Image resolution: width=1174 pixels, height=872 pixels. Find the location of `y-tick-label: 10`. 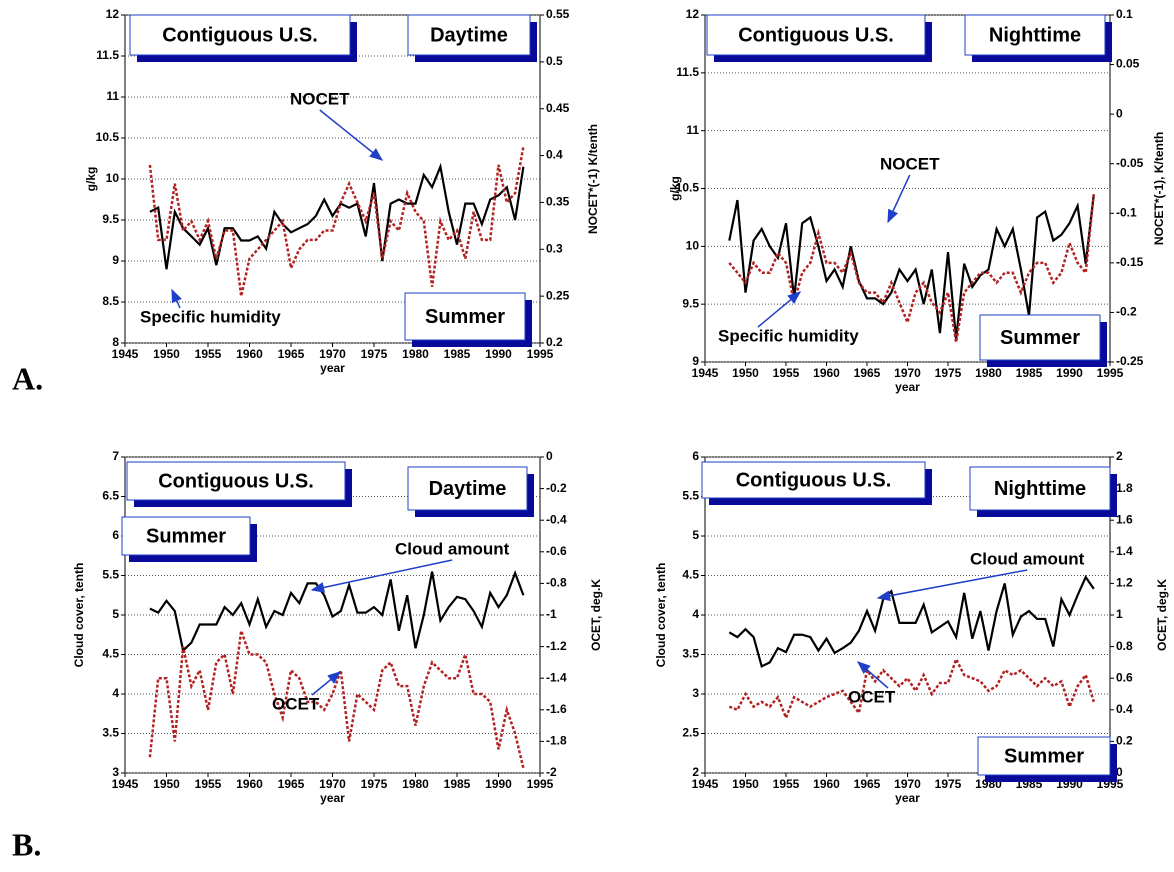

y-tick-label: 10 is located at coordinates (693, 246).